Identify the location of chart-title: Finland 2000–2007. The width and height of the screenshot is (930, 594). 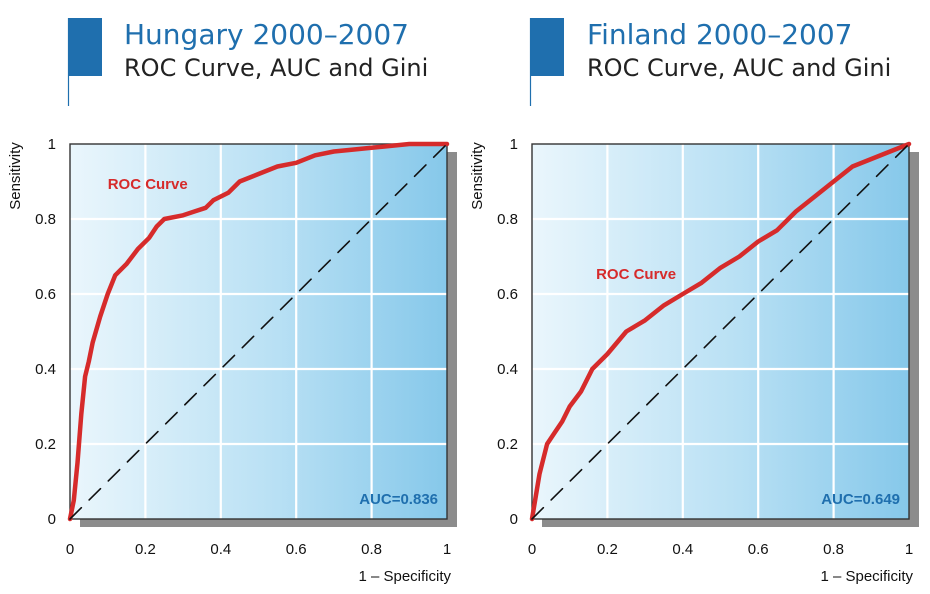
(719, 34).